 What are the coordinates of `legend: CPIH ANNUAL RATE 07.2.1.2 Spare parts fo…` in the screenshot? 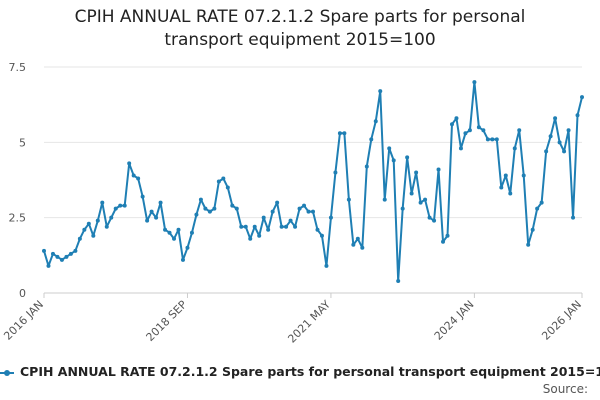 It's located at (300, 371).